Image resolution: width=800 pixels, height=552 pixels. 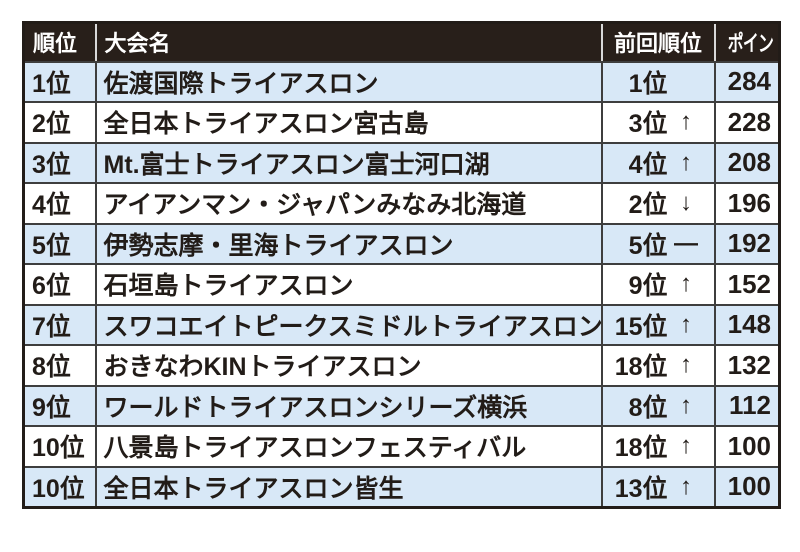 What do you see at coordinates (747, 284) in the screenshot?
I see `points-cell: 152` at bounding box center [747, 284].